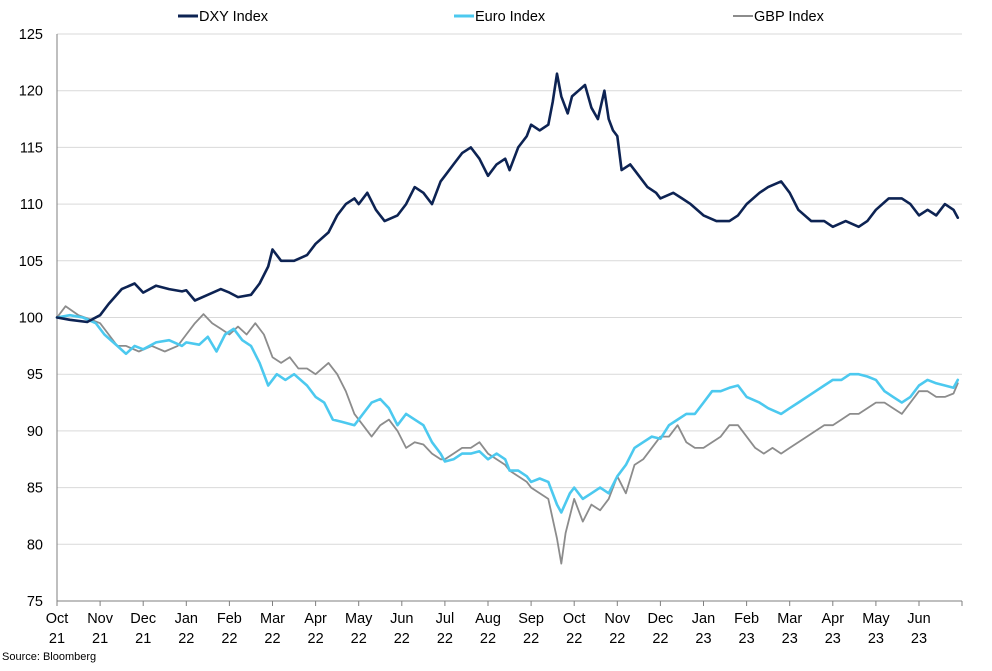  I want to click on legend: DXY Index Euro Index GBP Index, so click(501, 17).